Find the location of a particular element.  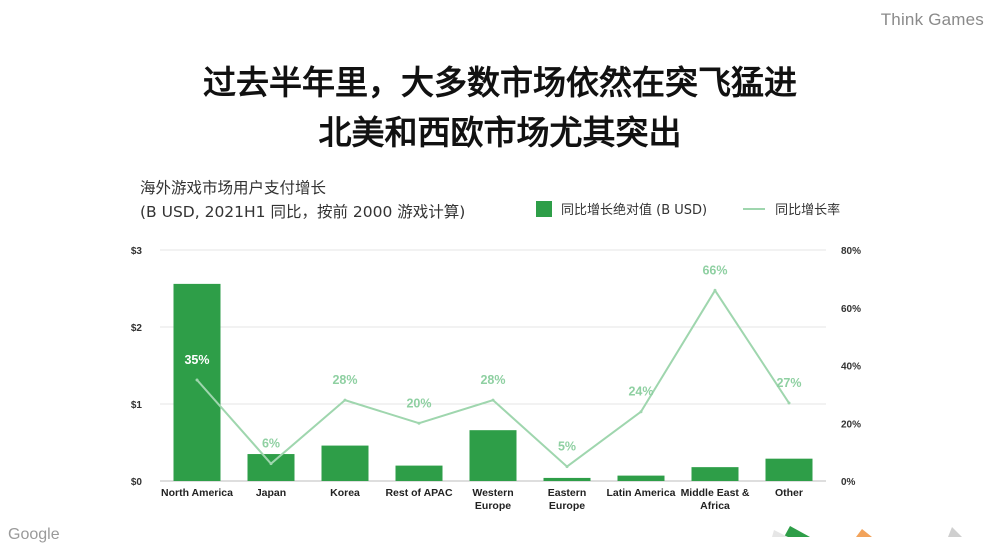

y-left-tick-label: $1 is located at coordinates (137, 405).